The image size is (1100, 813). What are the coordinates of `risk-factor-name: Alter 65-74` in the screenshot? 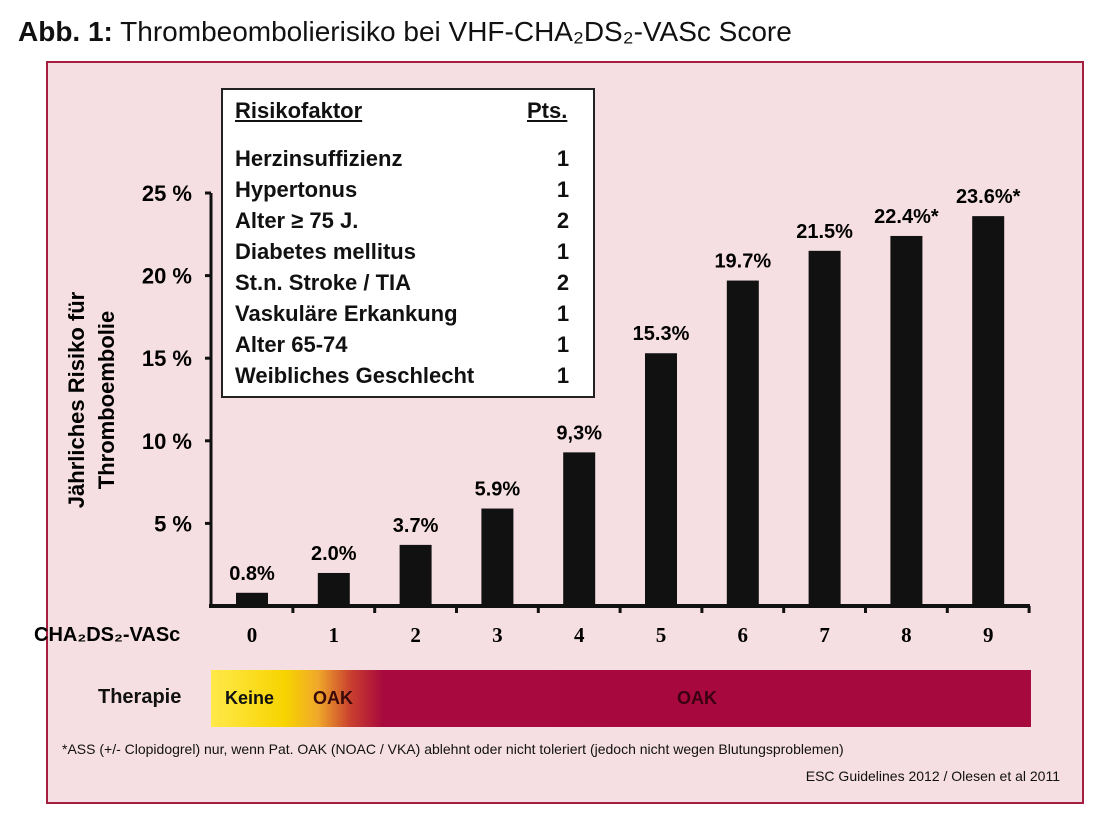 It's located at (291, 344).